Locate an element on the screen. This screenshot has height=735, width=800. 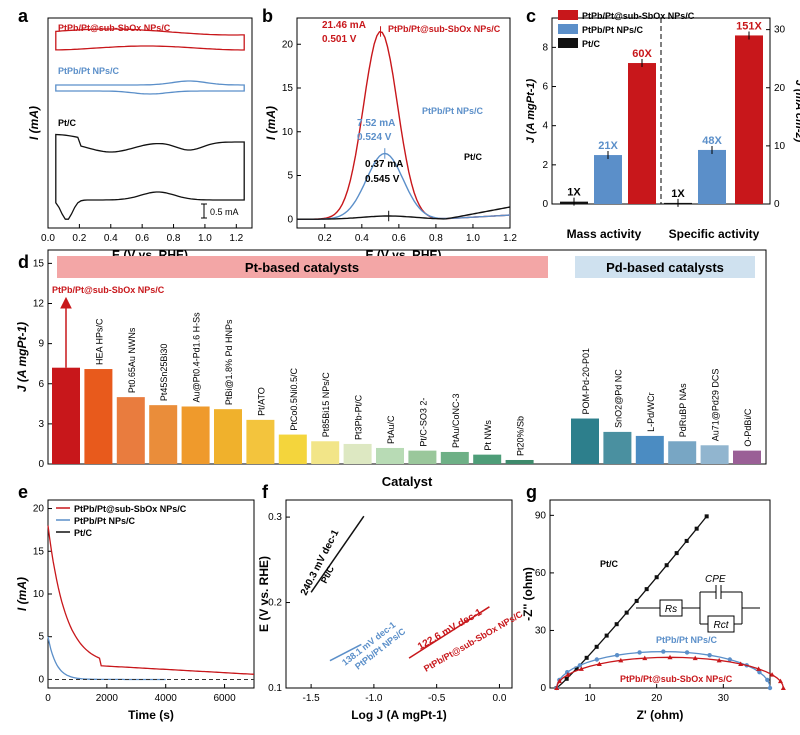
y2-axis-label-c: J (mA cm-2) is located at coordinates (796, 111).